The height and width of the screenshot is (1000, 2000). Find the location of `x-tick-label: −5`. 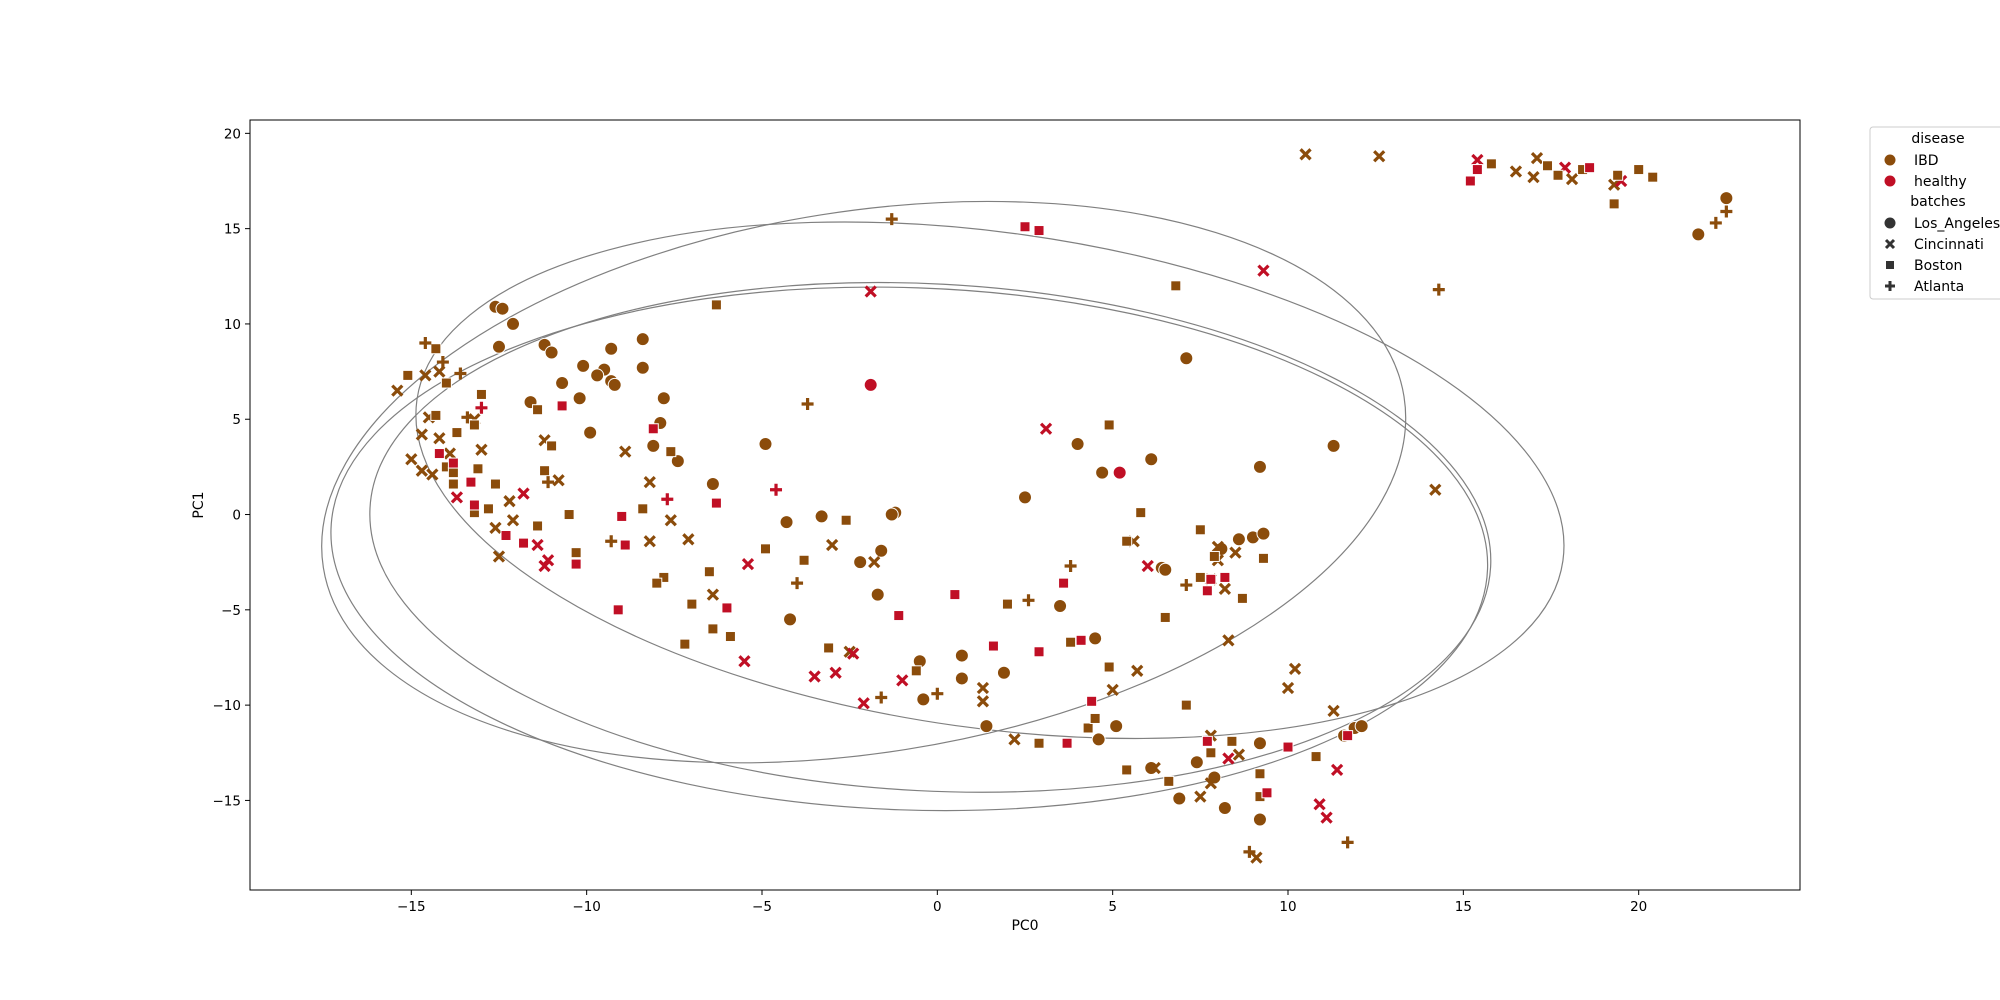

x-tick-label: −5 is located at coordinates (762, 907).